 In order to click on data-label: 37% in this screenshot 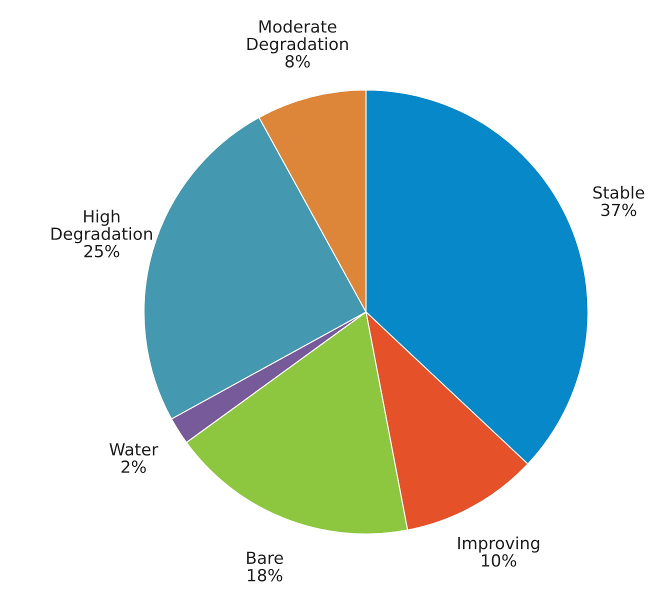, I will do `click(618, 210)`.